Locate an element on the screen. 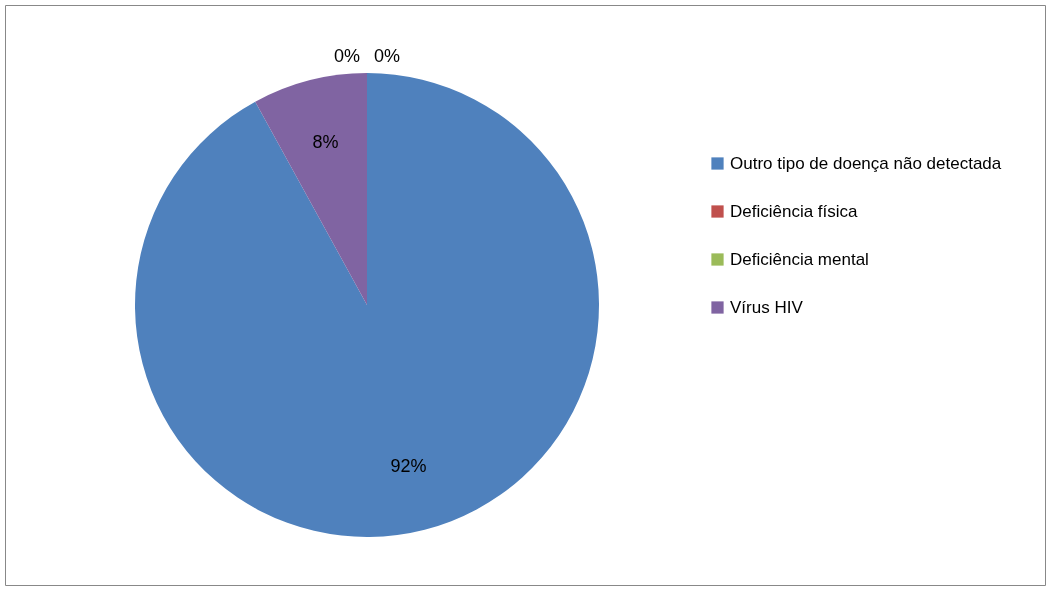  legend-label: Deficiência mental is located at coordinates (799, 259).